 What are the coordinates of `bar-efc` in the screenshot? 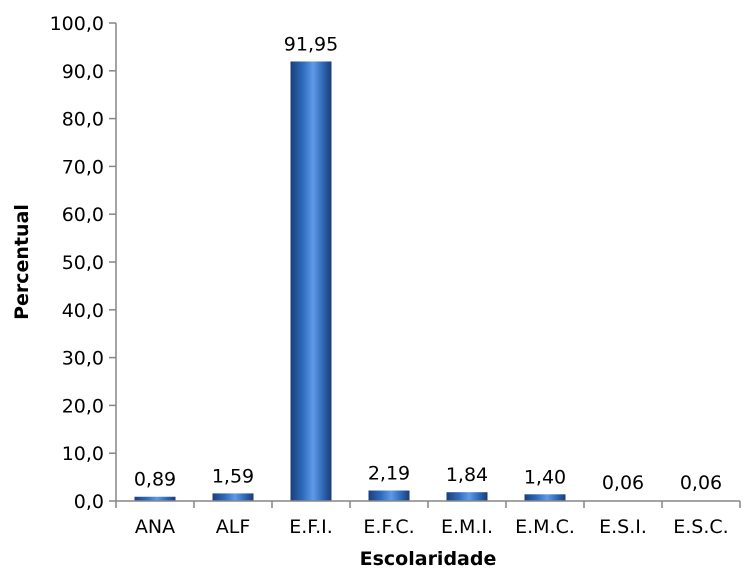 It's located at (389, 495).